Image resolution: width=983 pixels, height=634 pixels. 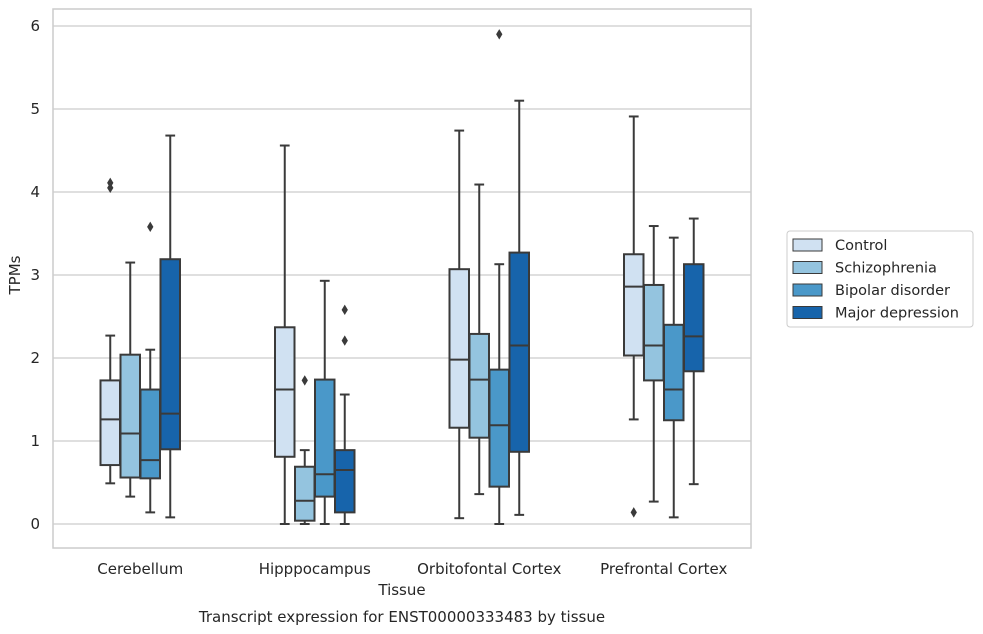 What do you see at coordinates (663, 569) in the screenshot?
I see `x-tick-label: Prefrontal Cortex` at bounding box center [663, 569].